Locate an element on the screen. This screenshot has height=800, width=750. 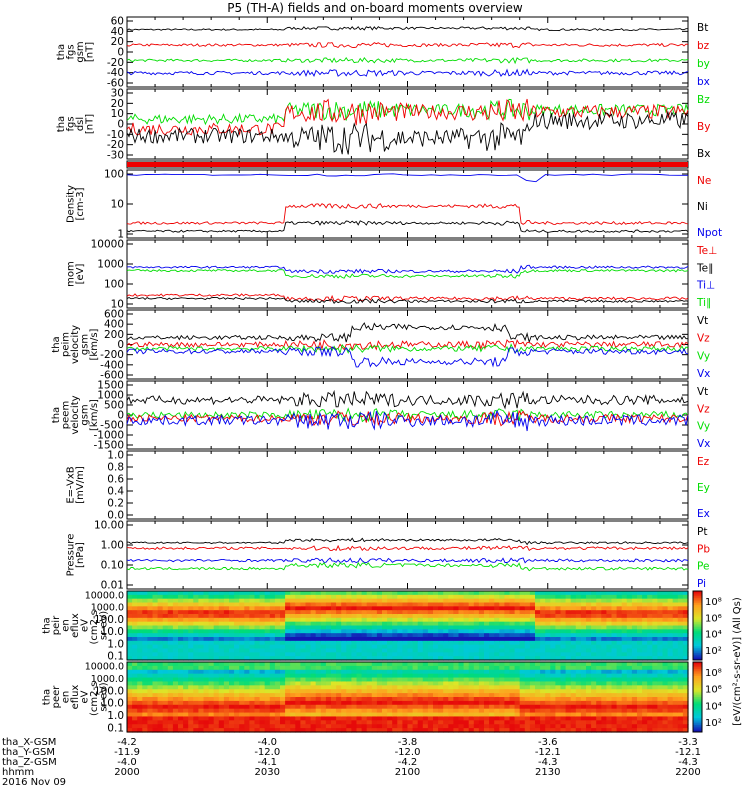
colorbar-swatch is located at coordinates (697, 705).